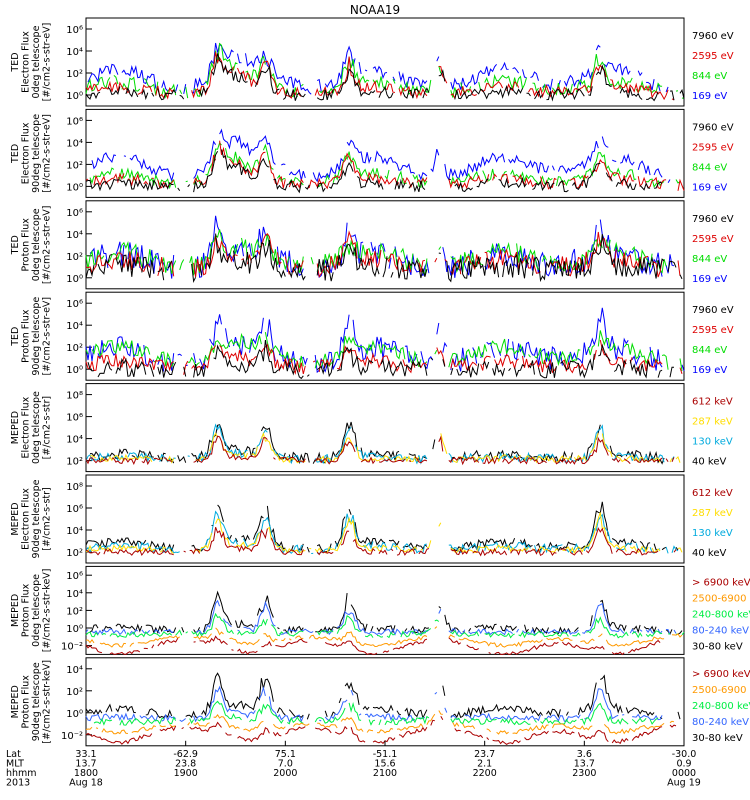 The width and height of the screenshot is (750, 800). I want to click on series-1-line, so click(383, 704).